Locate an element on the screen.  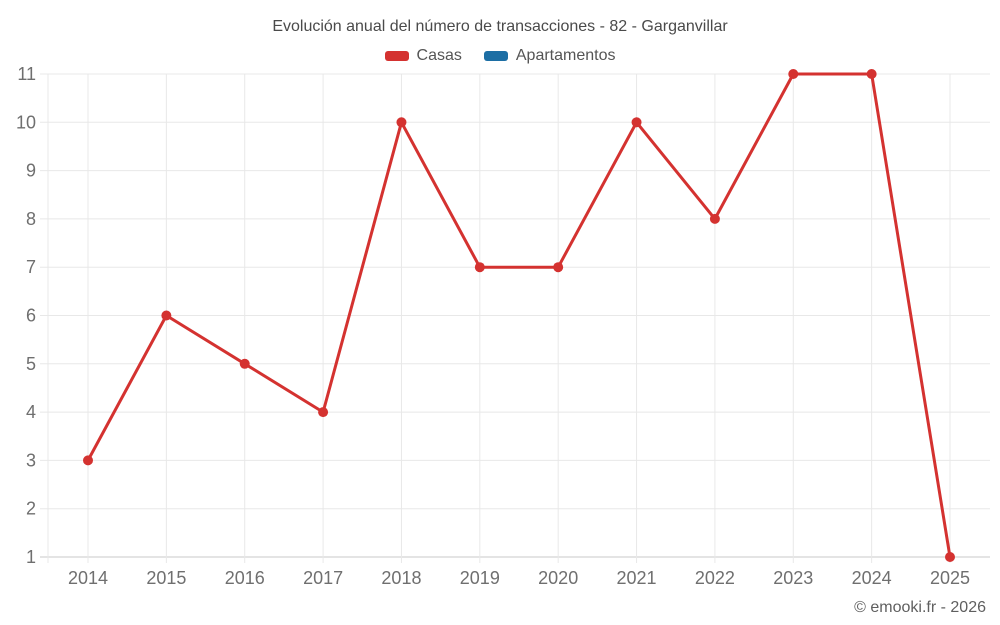
x-tick-label: 2016 is located at coordinates (245, 578).